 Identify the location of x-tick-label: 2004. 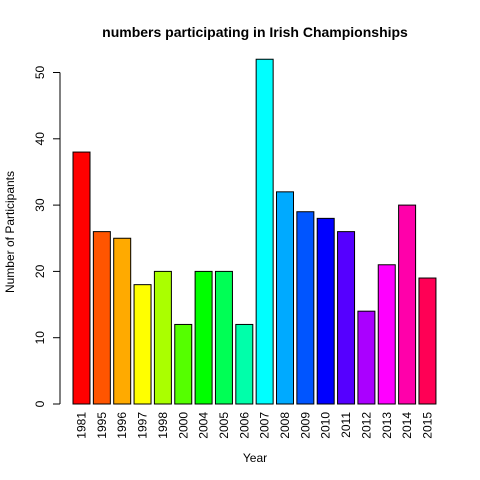
(204, 425).